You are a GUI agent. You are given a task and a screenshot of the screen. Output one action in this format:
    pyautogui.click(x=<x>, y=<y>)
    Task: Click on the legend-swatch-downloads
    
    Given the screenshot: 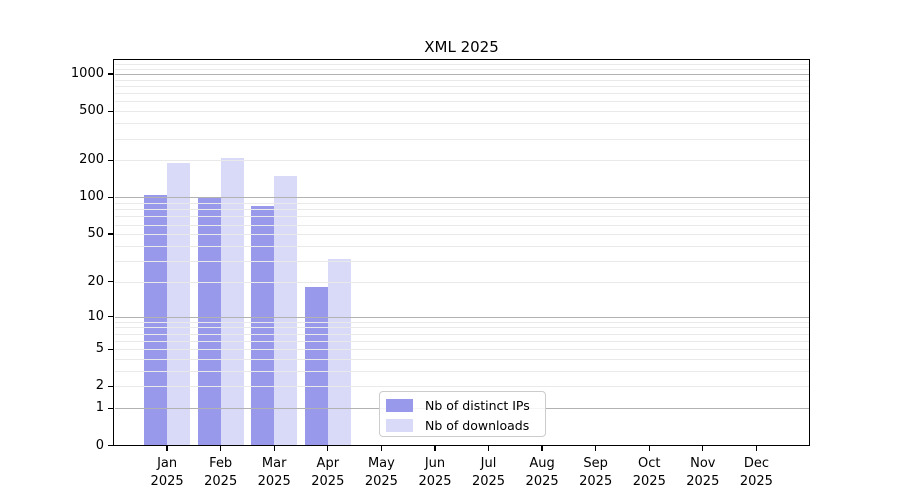 What is the action you would take?
    pyautogui.click(x=399, y=425)
    